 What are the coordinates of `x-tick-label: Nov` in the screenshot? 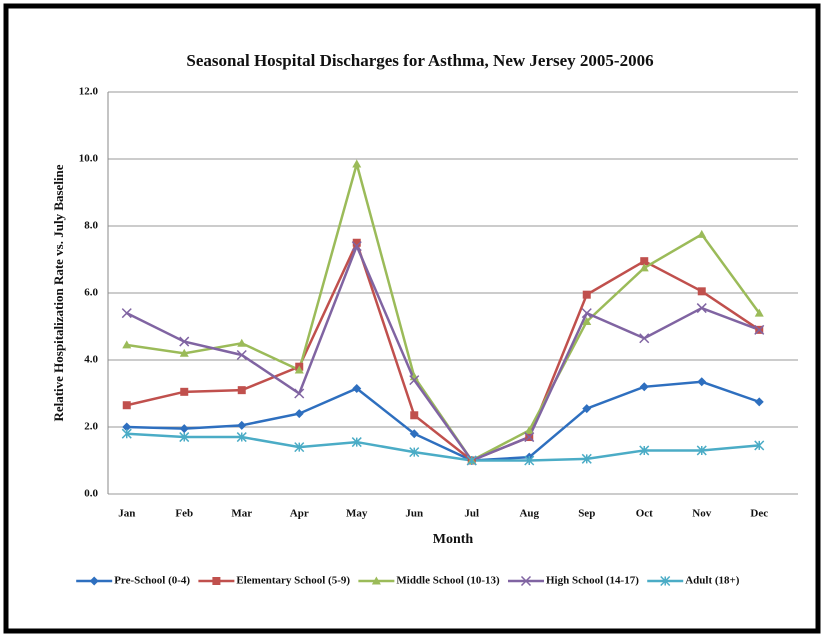 It's located at (701, 514).